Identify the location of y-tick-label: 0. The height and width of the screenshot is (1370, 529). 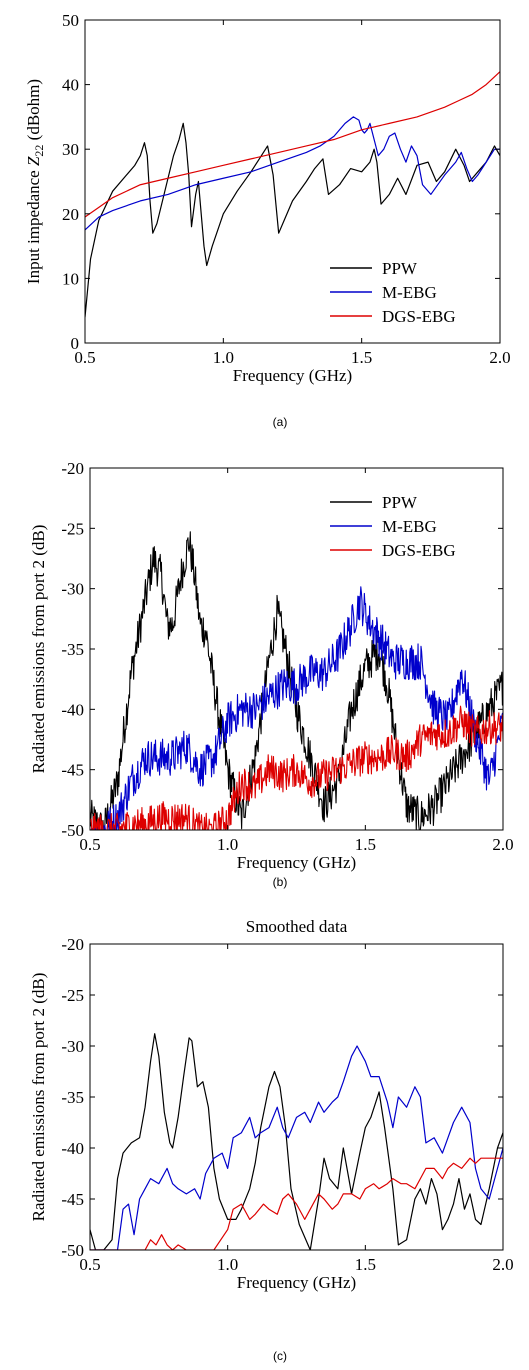
(75, 343).